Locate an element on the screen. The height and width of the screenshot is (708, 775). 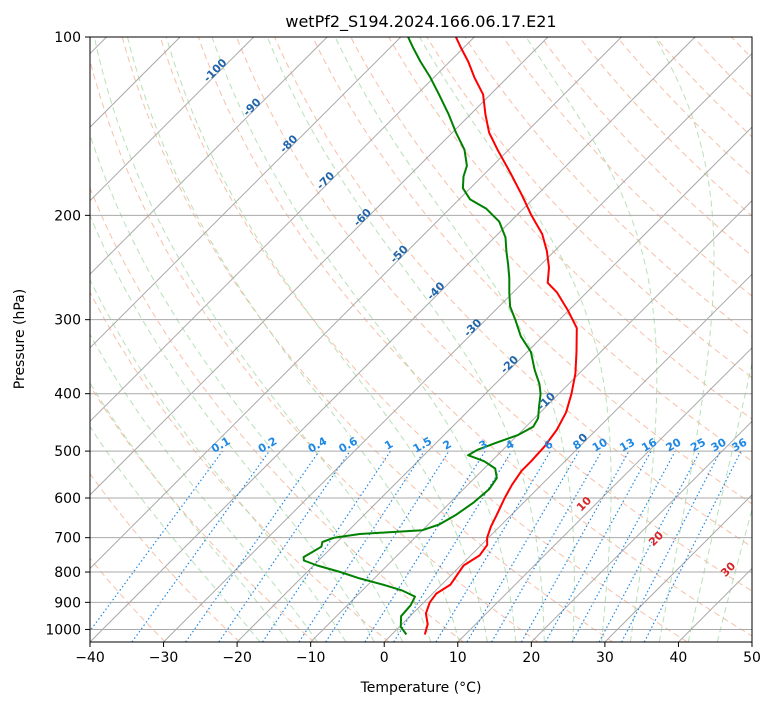
y-tick-label: 200 is located at coordinates (67, 216).